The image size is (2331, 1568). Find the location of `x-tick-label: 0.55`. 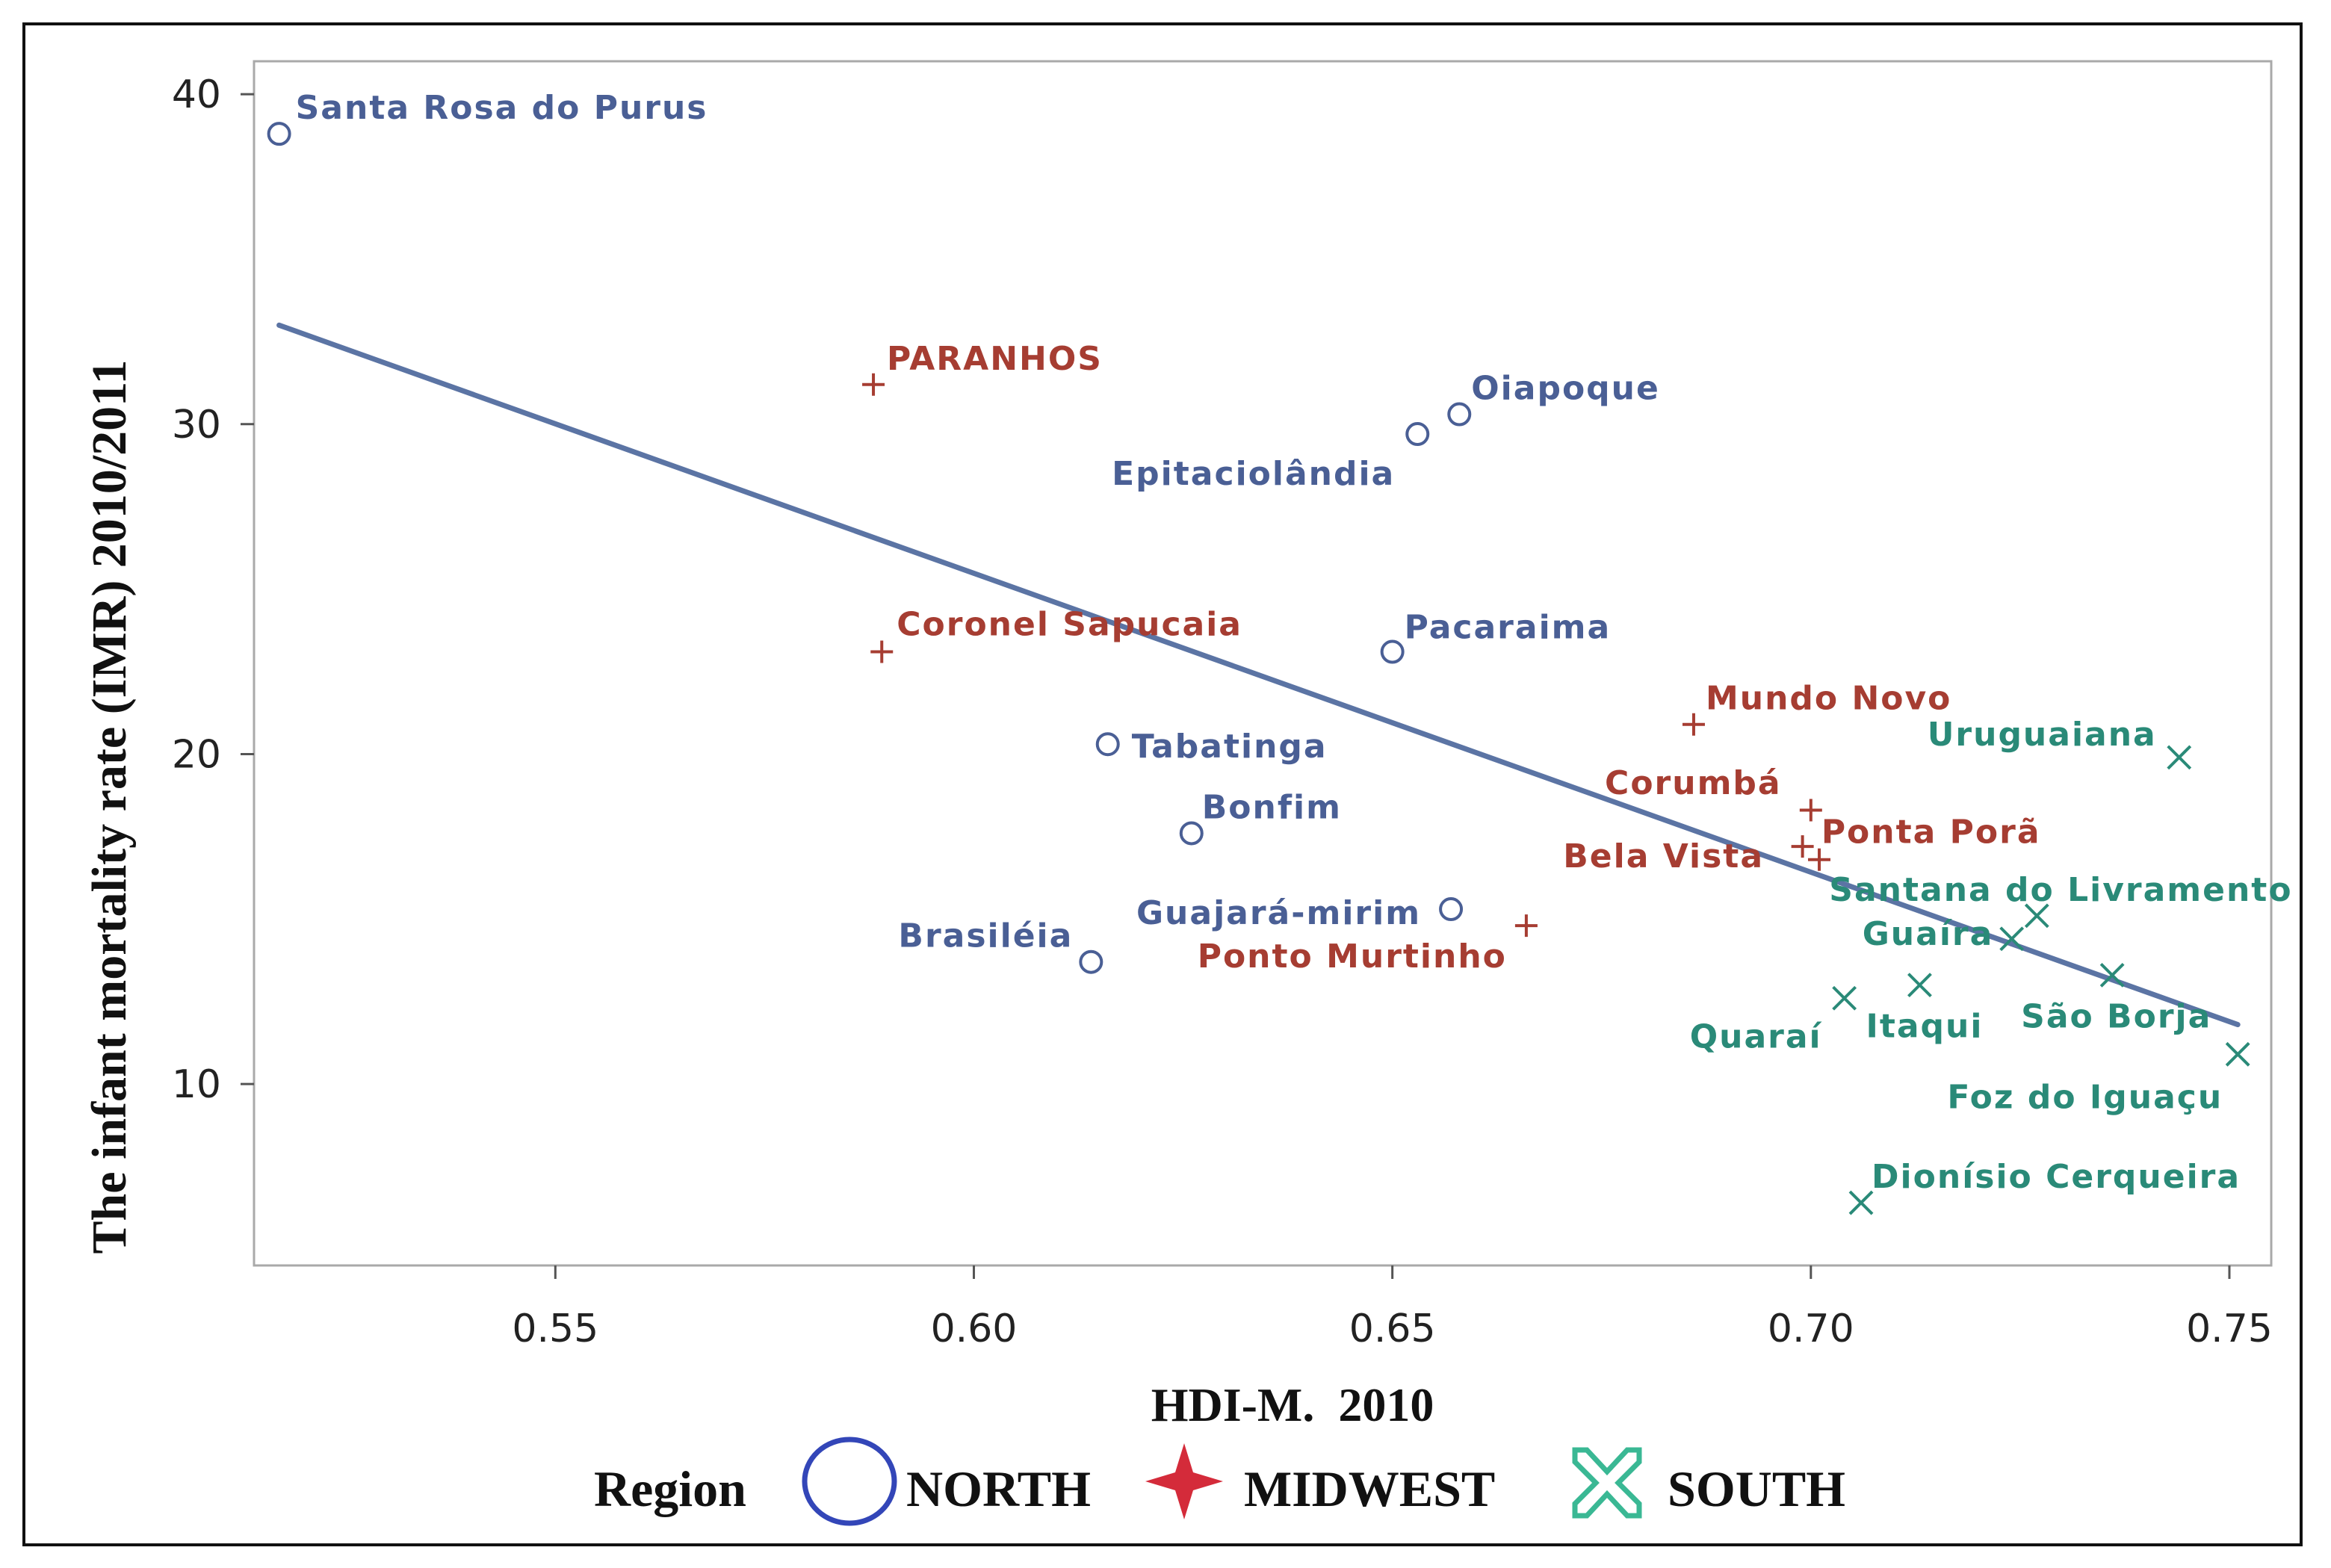

x-tick-label: 0.55 is located at coordinates (555, 1329).